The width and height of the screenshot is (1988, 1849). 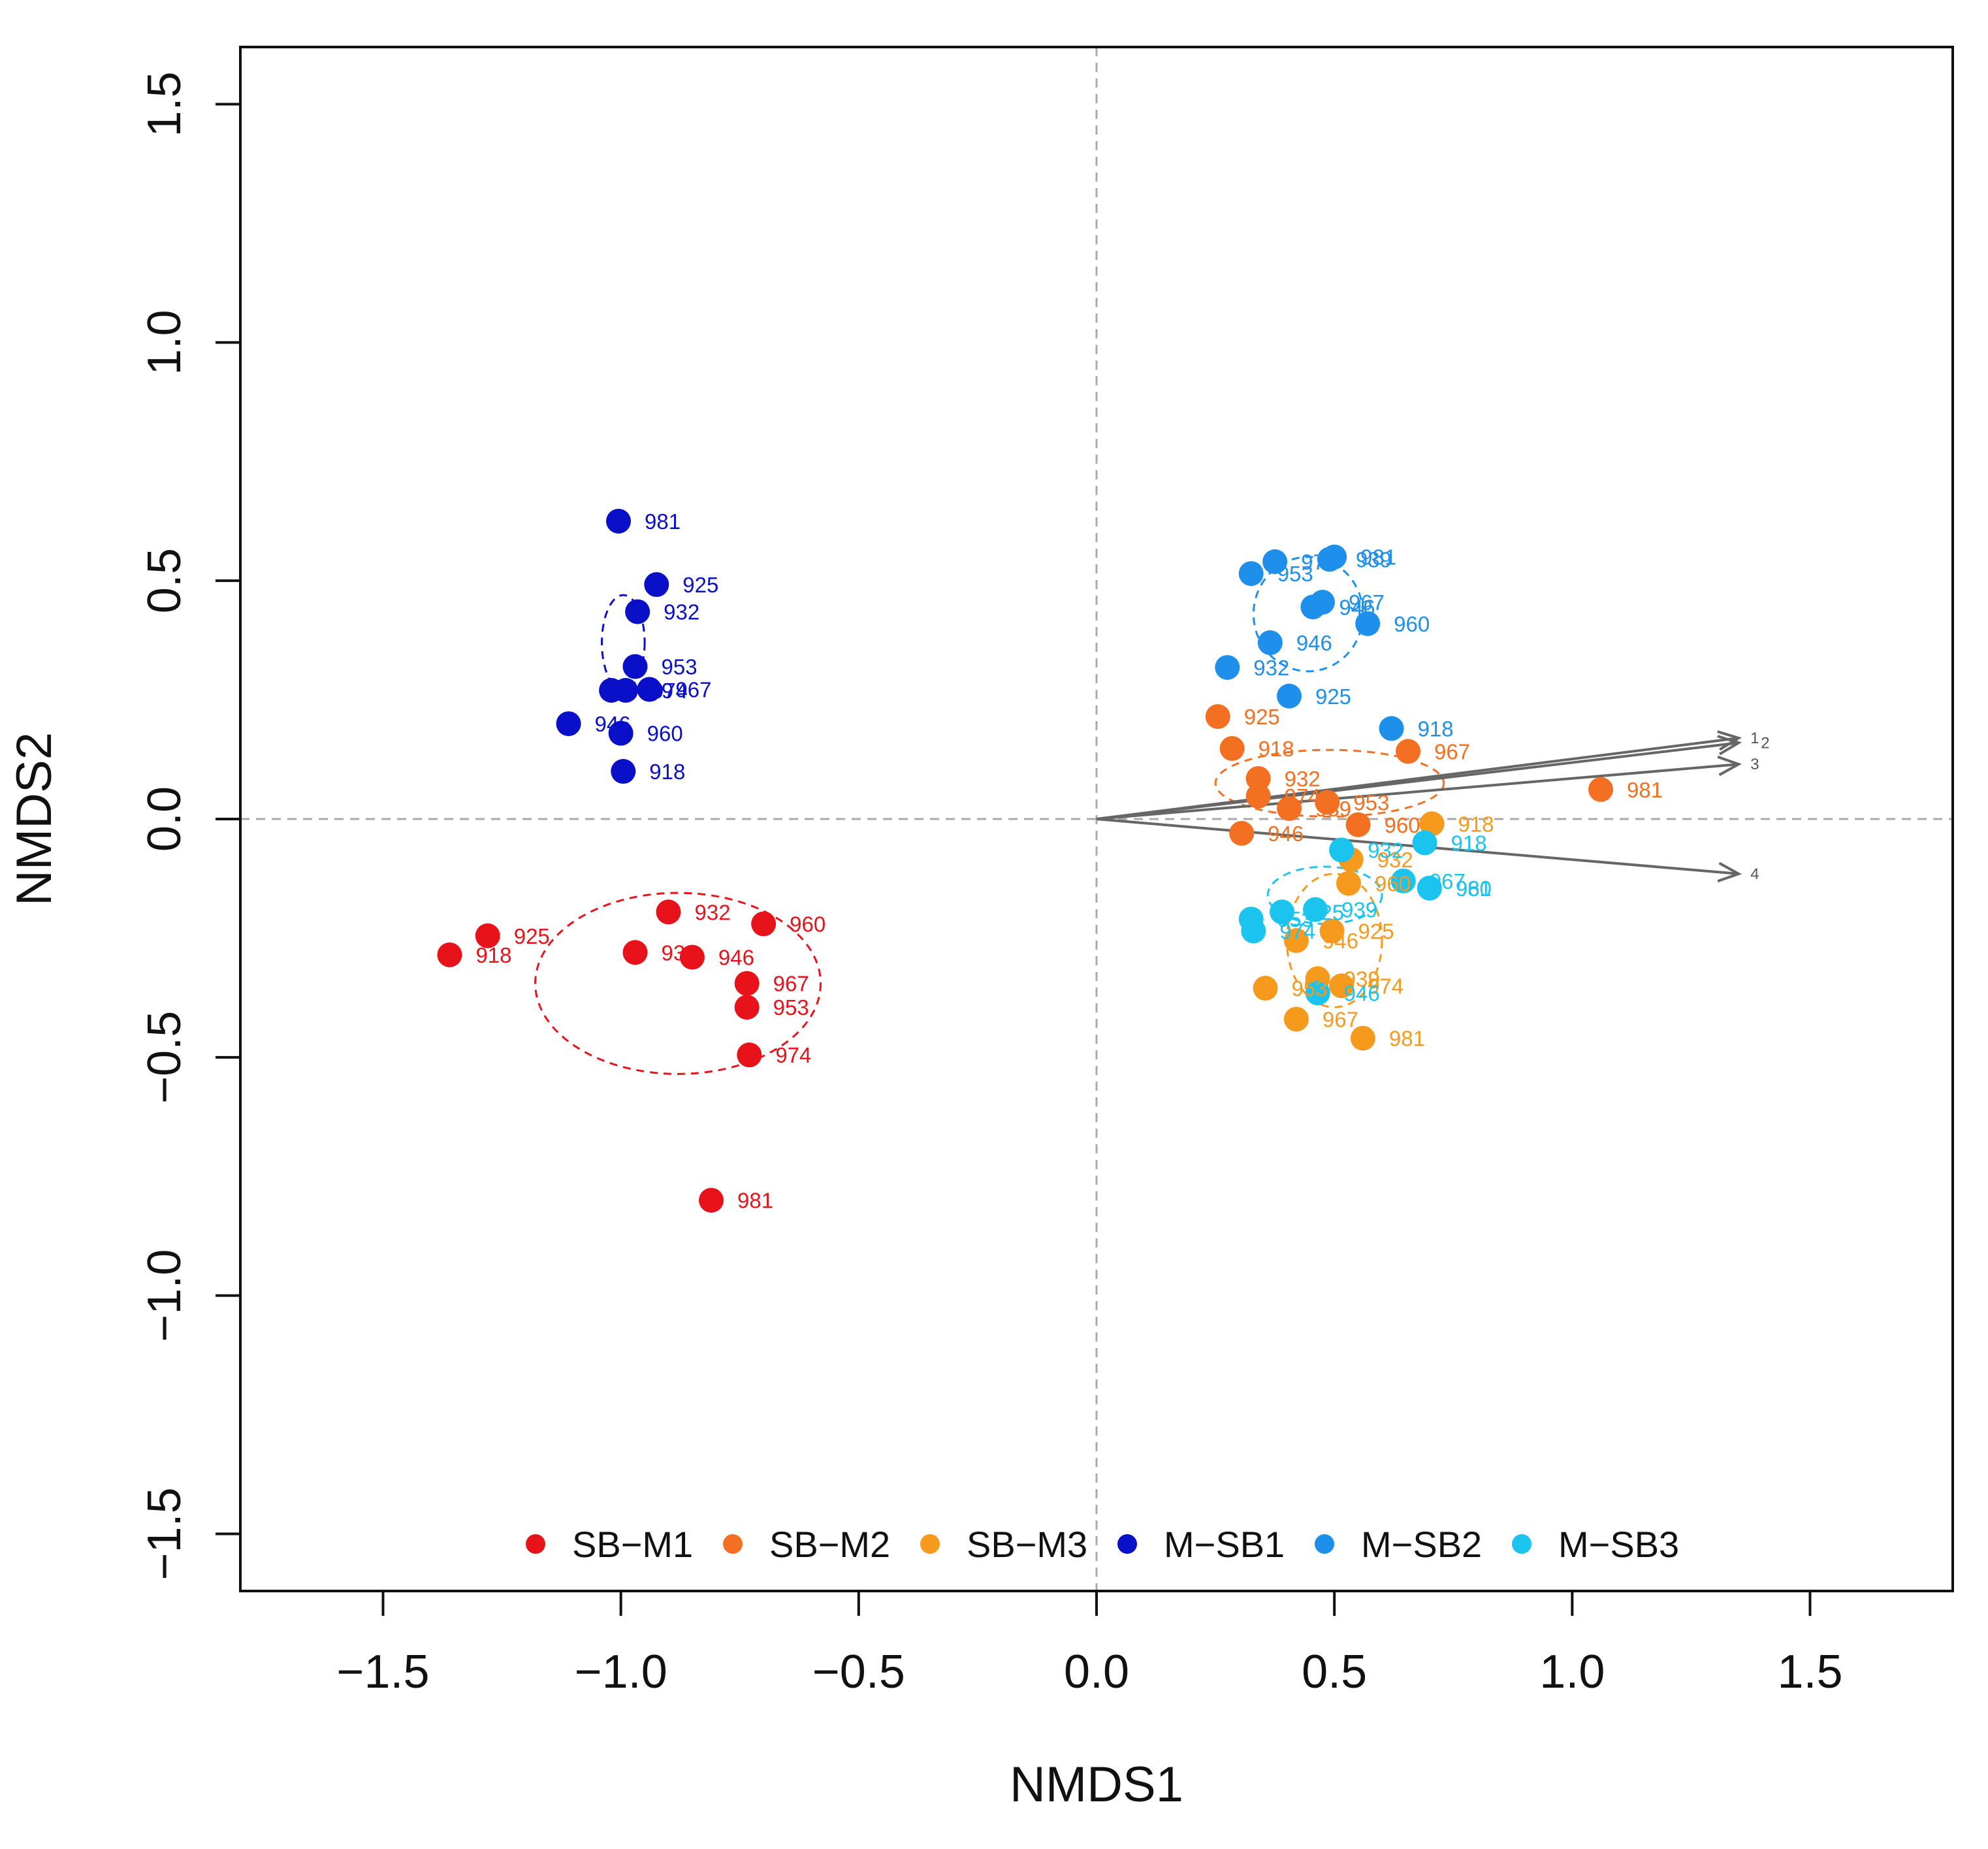 I want to click on point-M−SB1-925, so click(x=656, y=585).